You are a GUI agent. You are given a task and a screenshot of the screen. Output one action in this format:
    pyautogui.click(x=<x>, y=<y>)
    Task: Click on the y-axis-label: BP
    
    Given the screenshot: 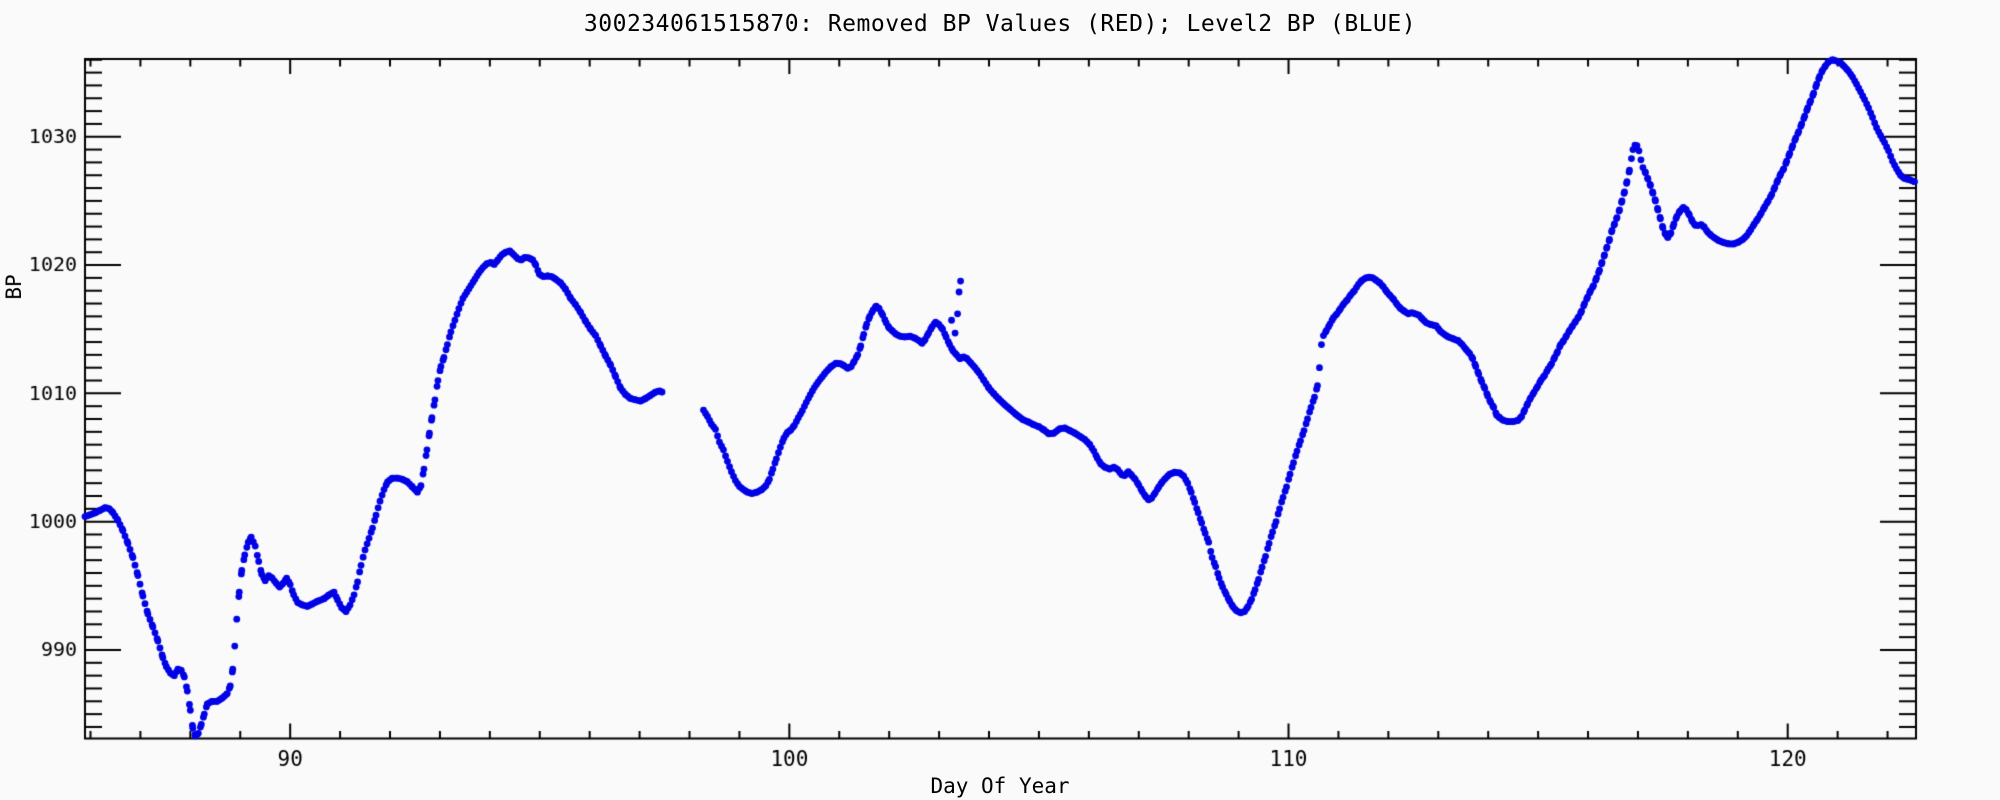 What is the action you would take?
    pyautogui.click(x=14, y=287)
    